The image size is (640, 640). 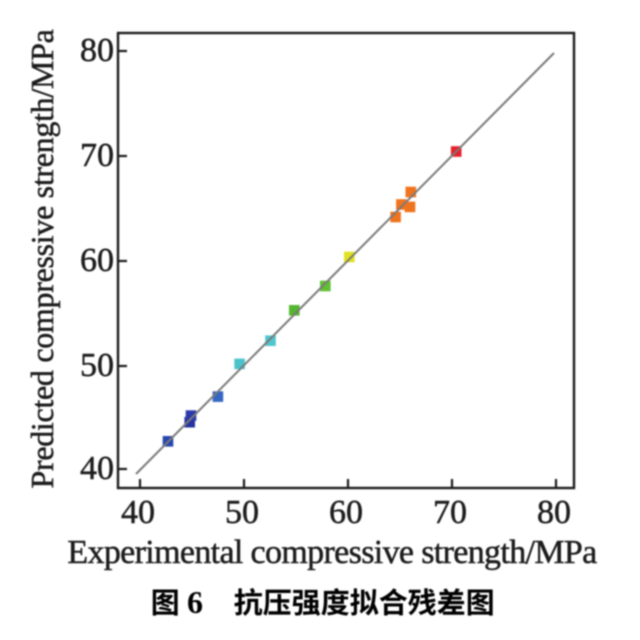 I want to click on svg-text: 6, so click(x=195, y=602).